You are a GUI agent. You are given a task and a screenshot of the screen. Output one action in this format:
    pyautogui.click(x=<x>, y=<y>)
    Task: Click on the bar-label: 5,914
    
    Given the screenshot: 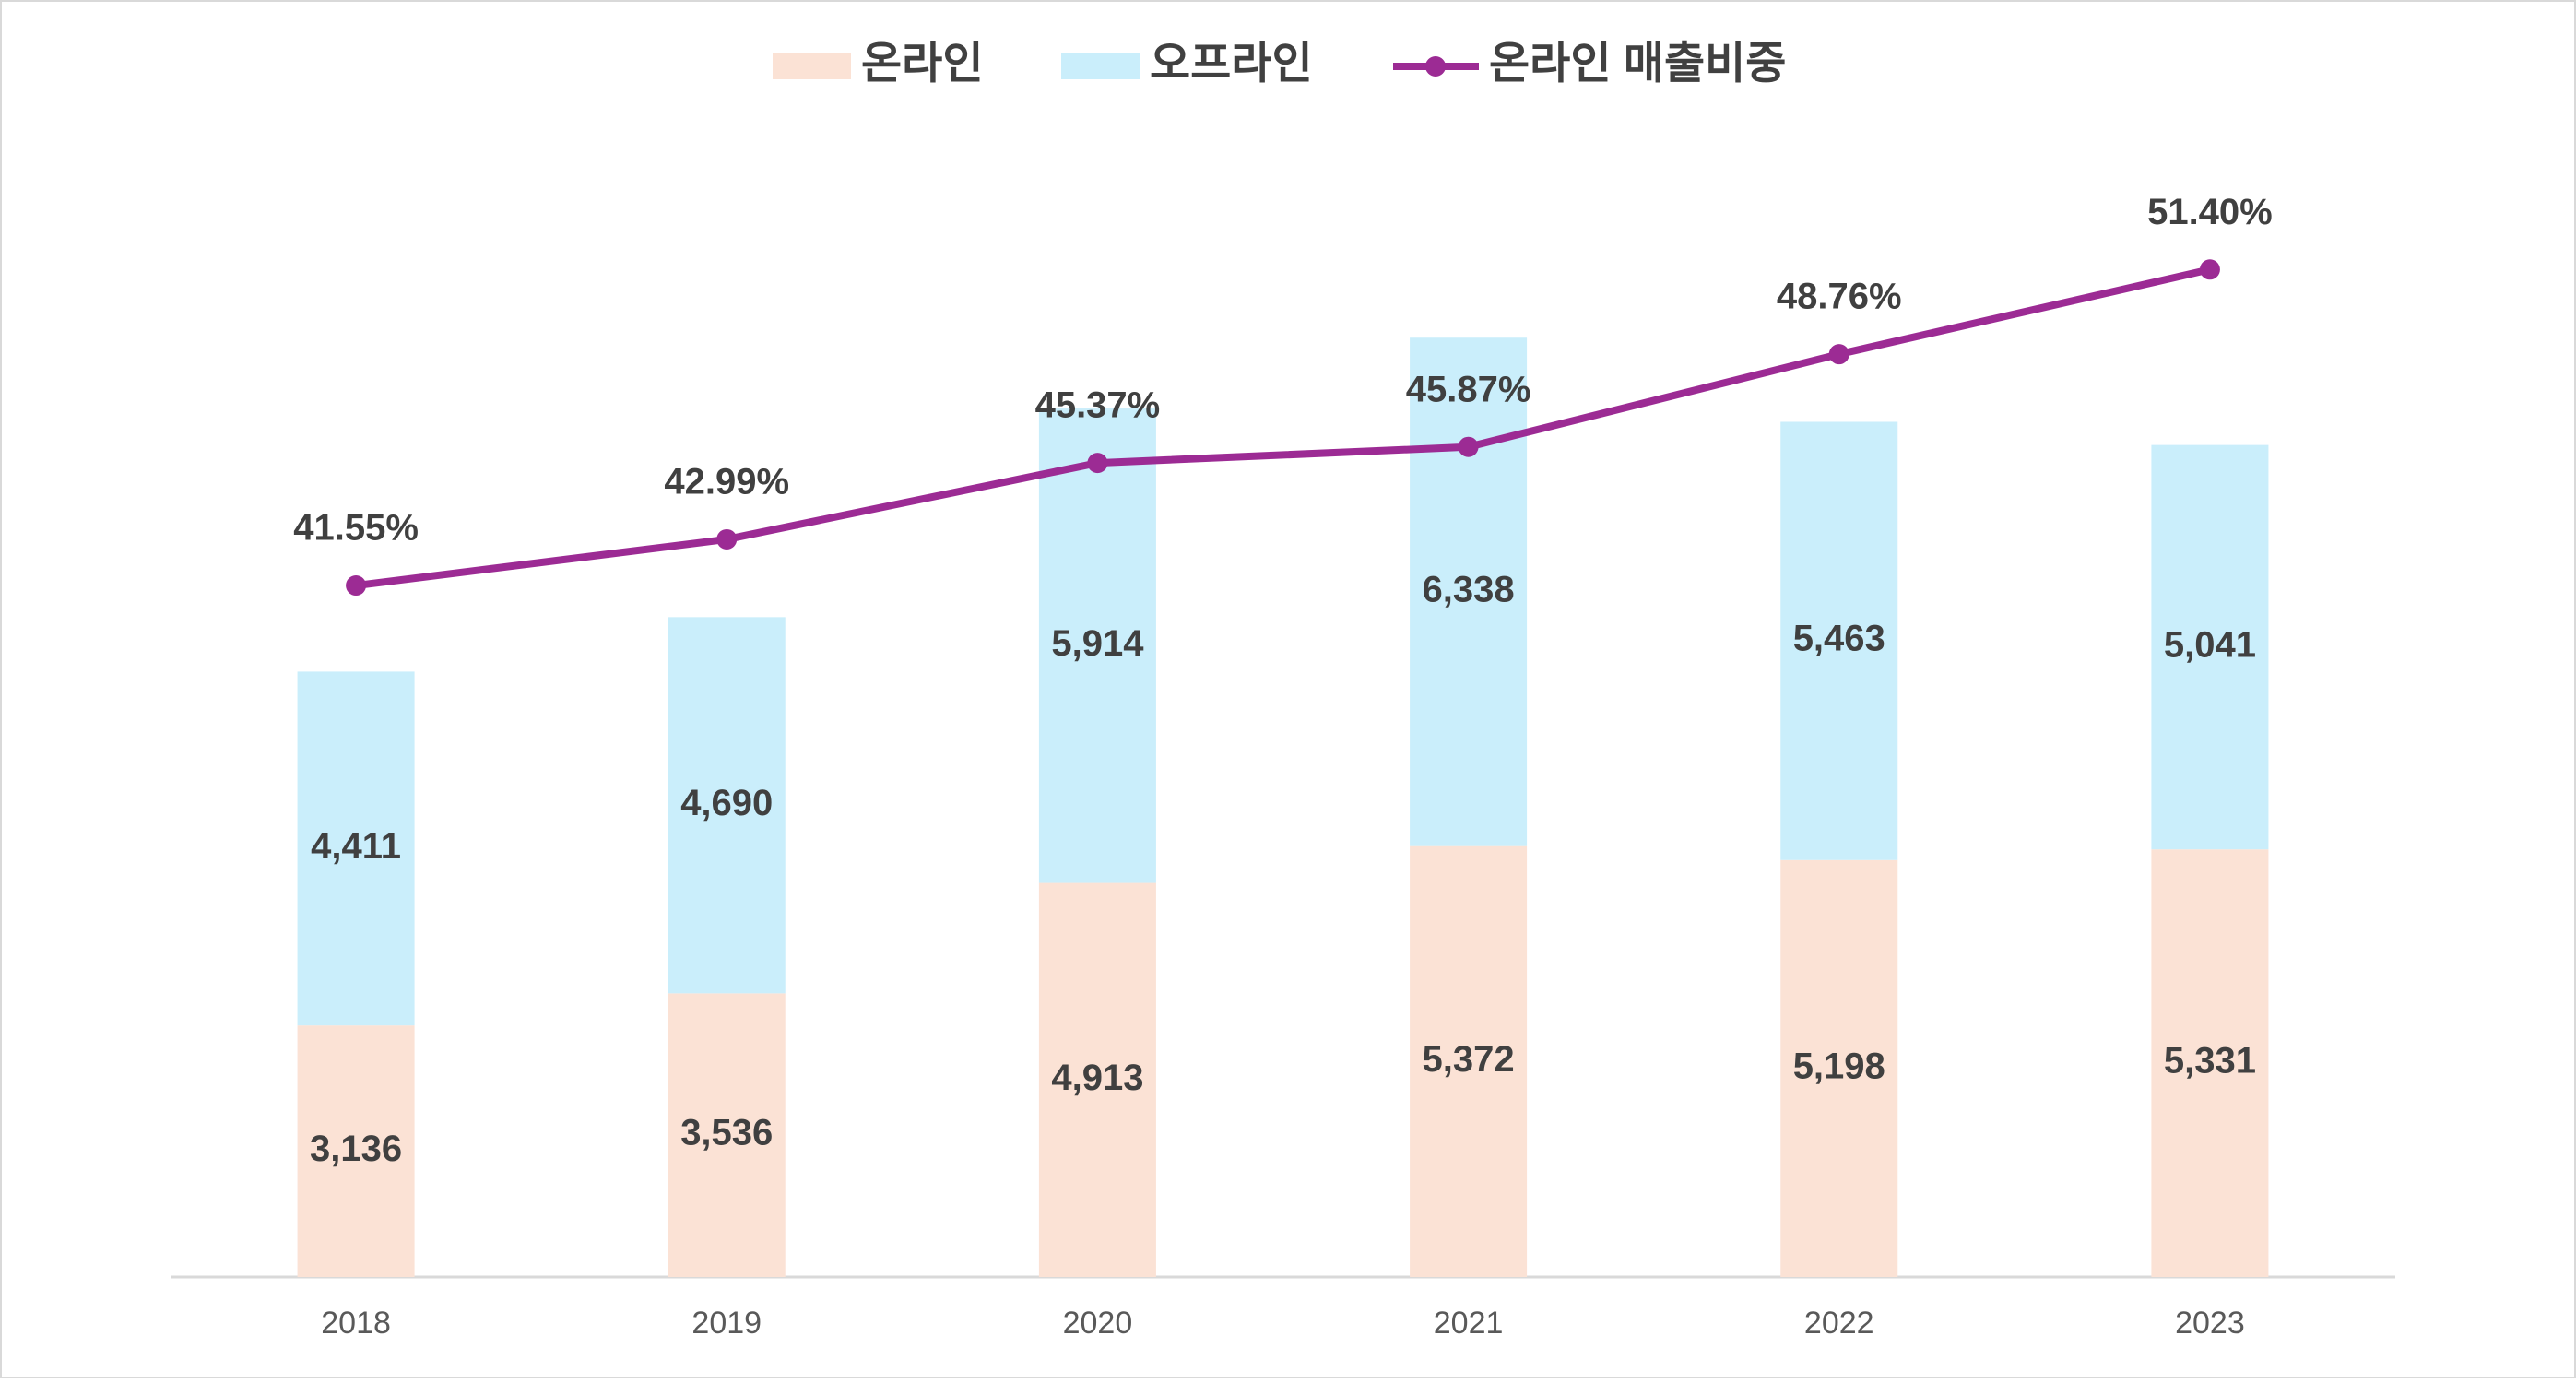 What is the action you would take?
    pyautogui.click(x=1097, y=643)
    